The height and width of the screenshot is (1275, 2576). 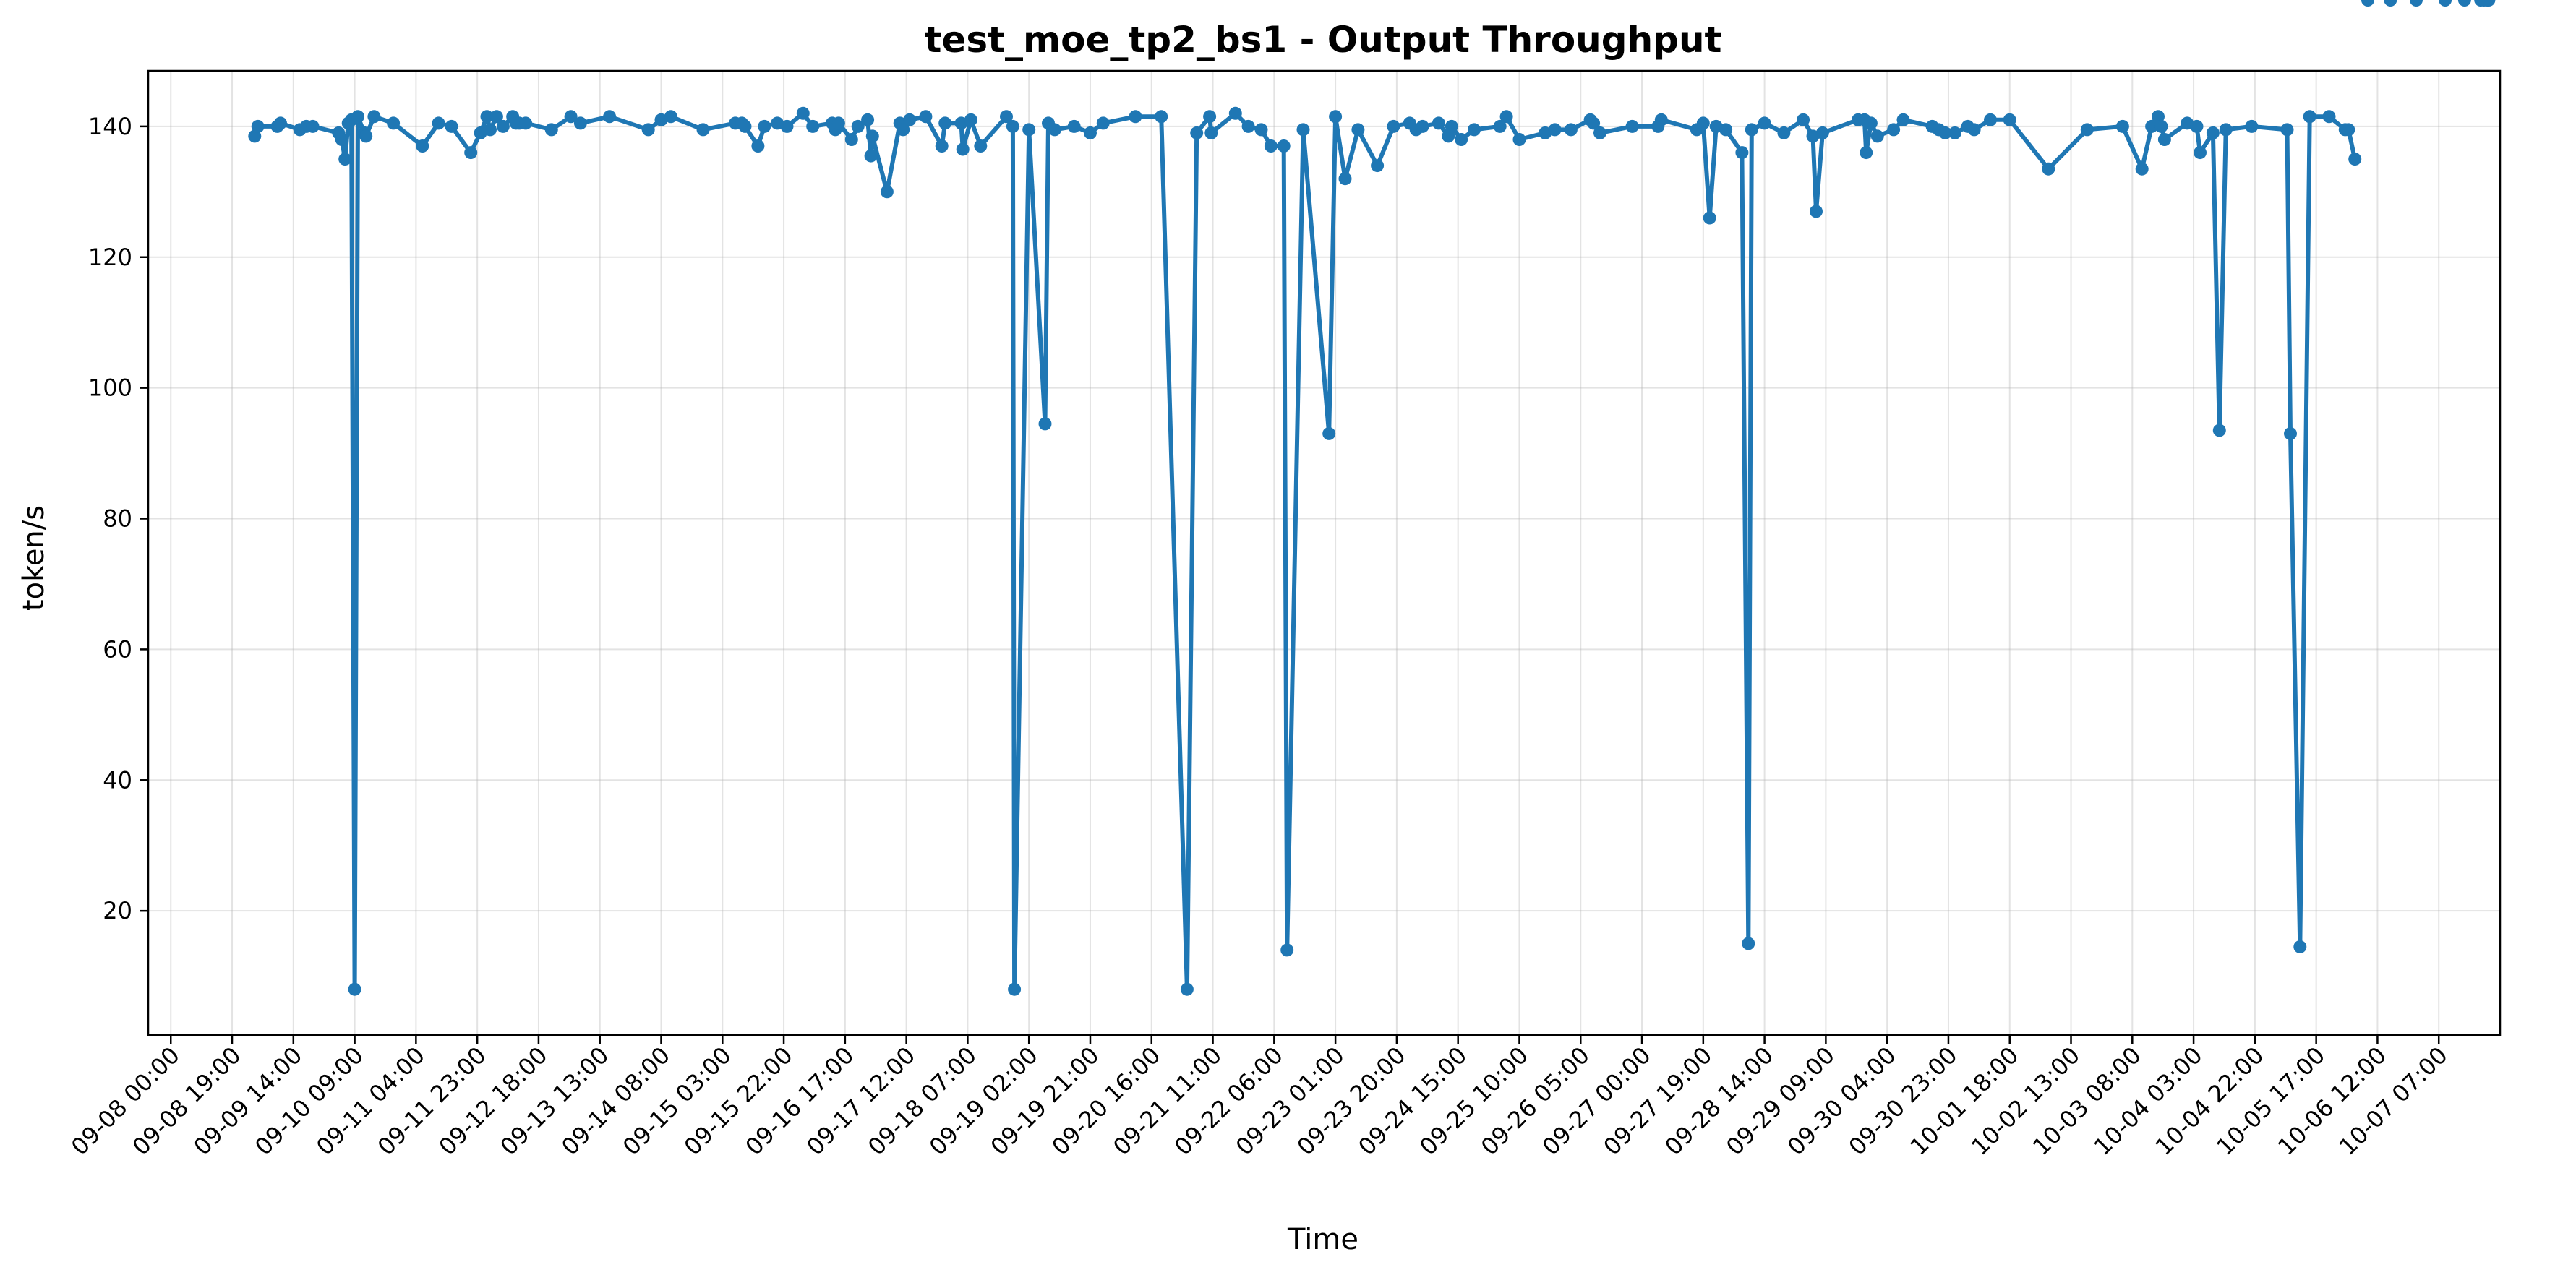 I want to click on y-tick-label: 100, so click(x=110, y=388).